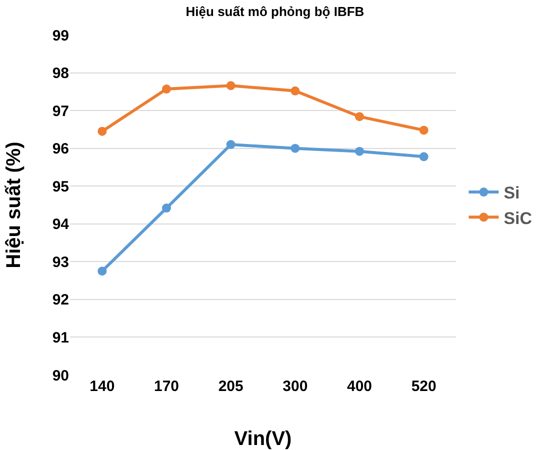 The width and height of the screenshot is (550, 450). Describe the element at coordinates (167, 386) in the screenshot. I see `x-tick-label: 170` at that location.